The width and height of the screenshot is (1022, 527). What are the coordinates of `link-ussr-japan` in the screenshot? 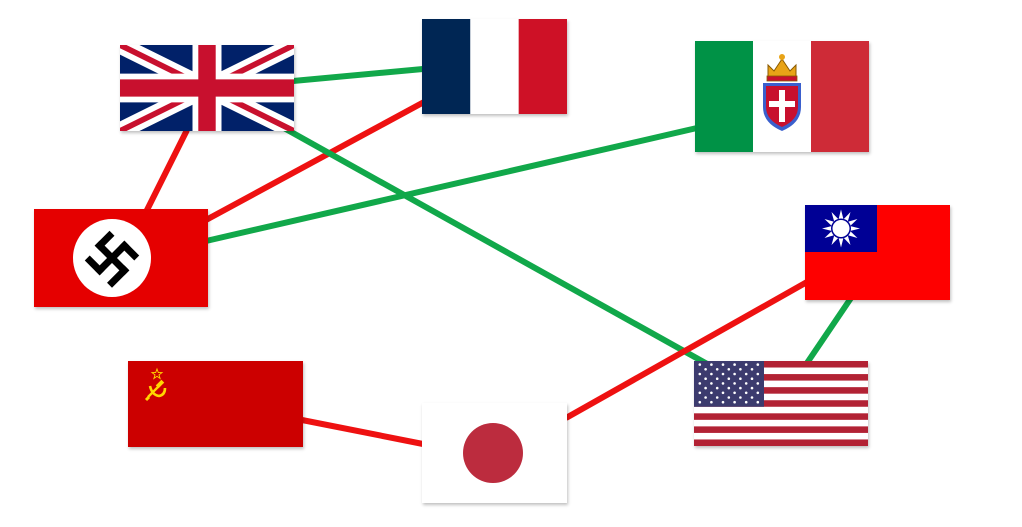 It's located at (362, 432).